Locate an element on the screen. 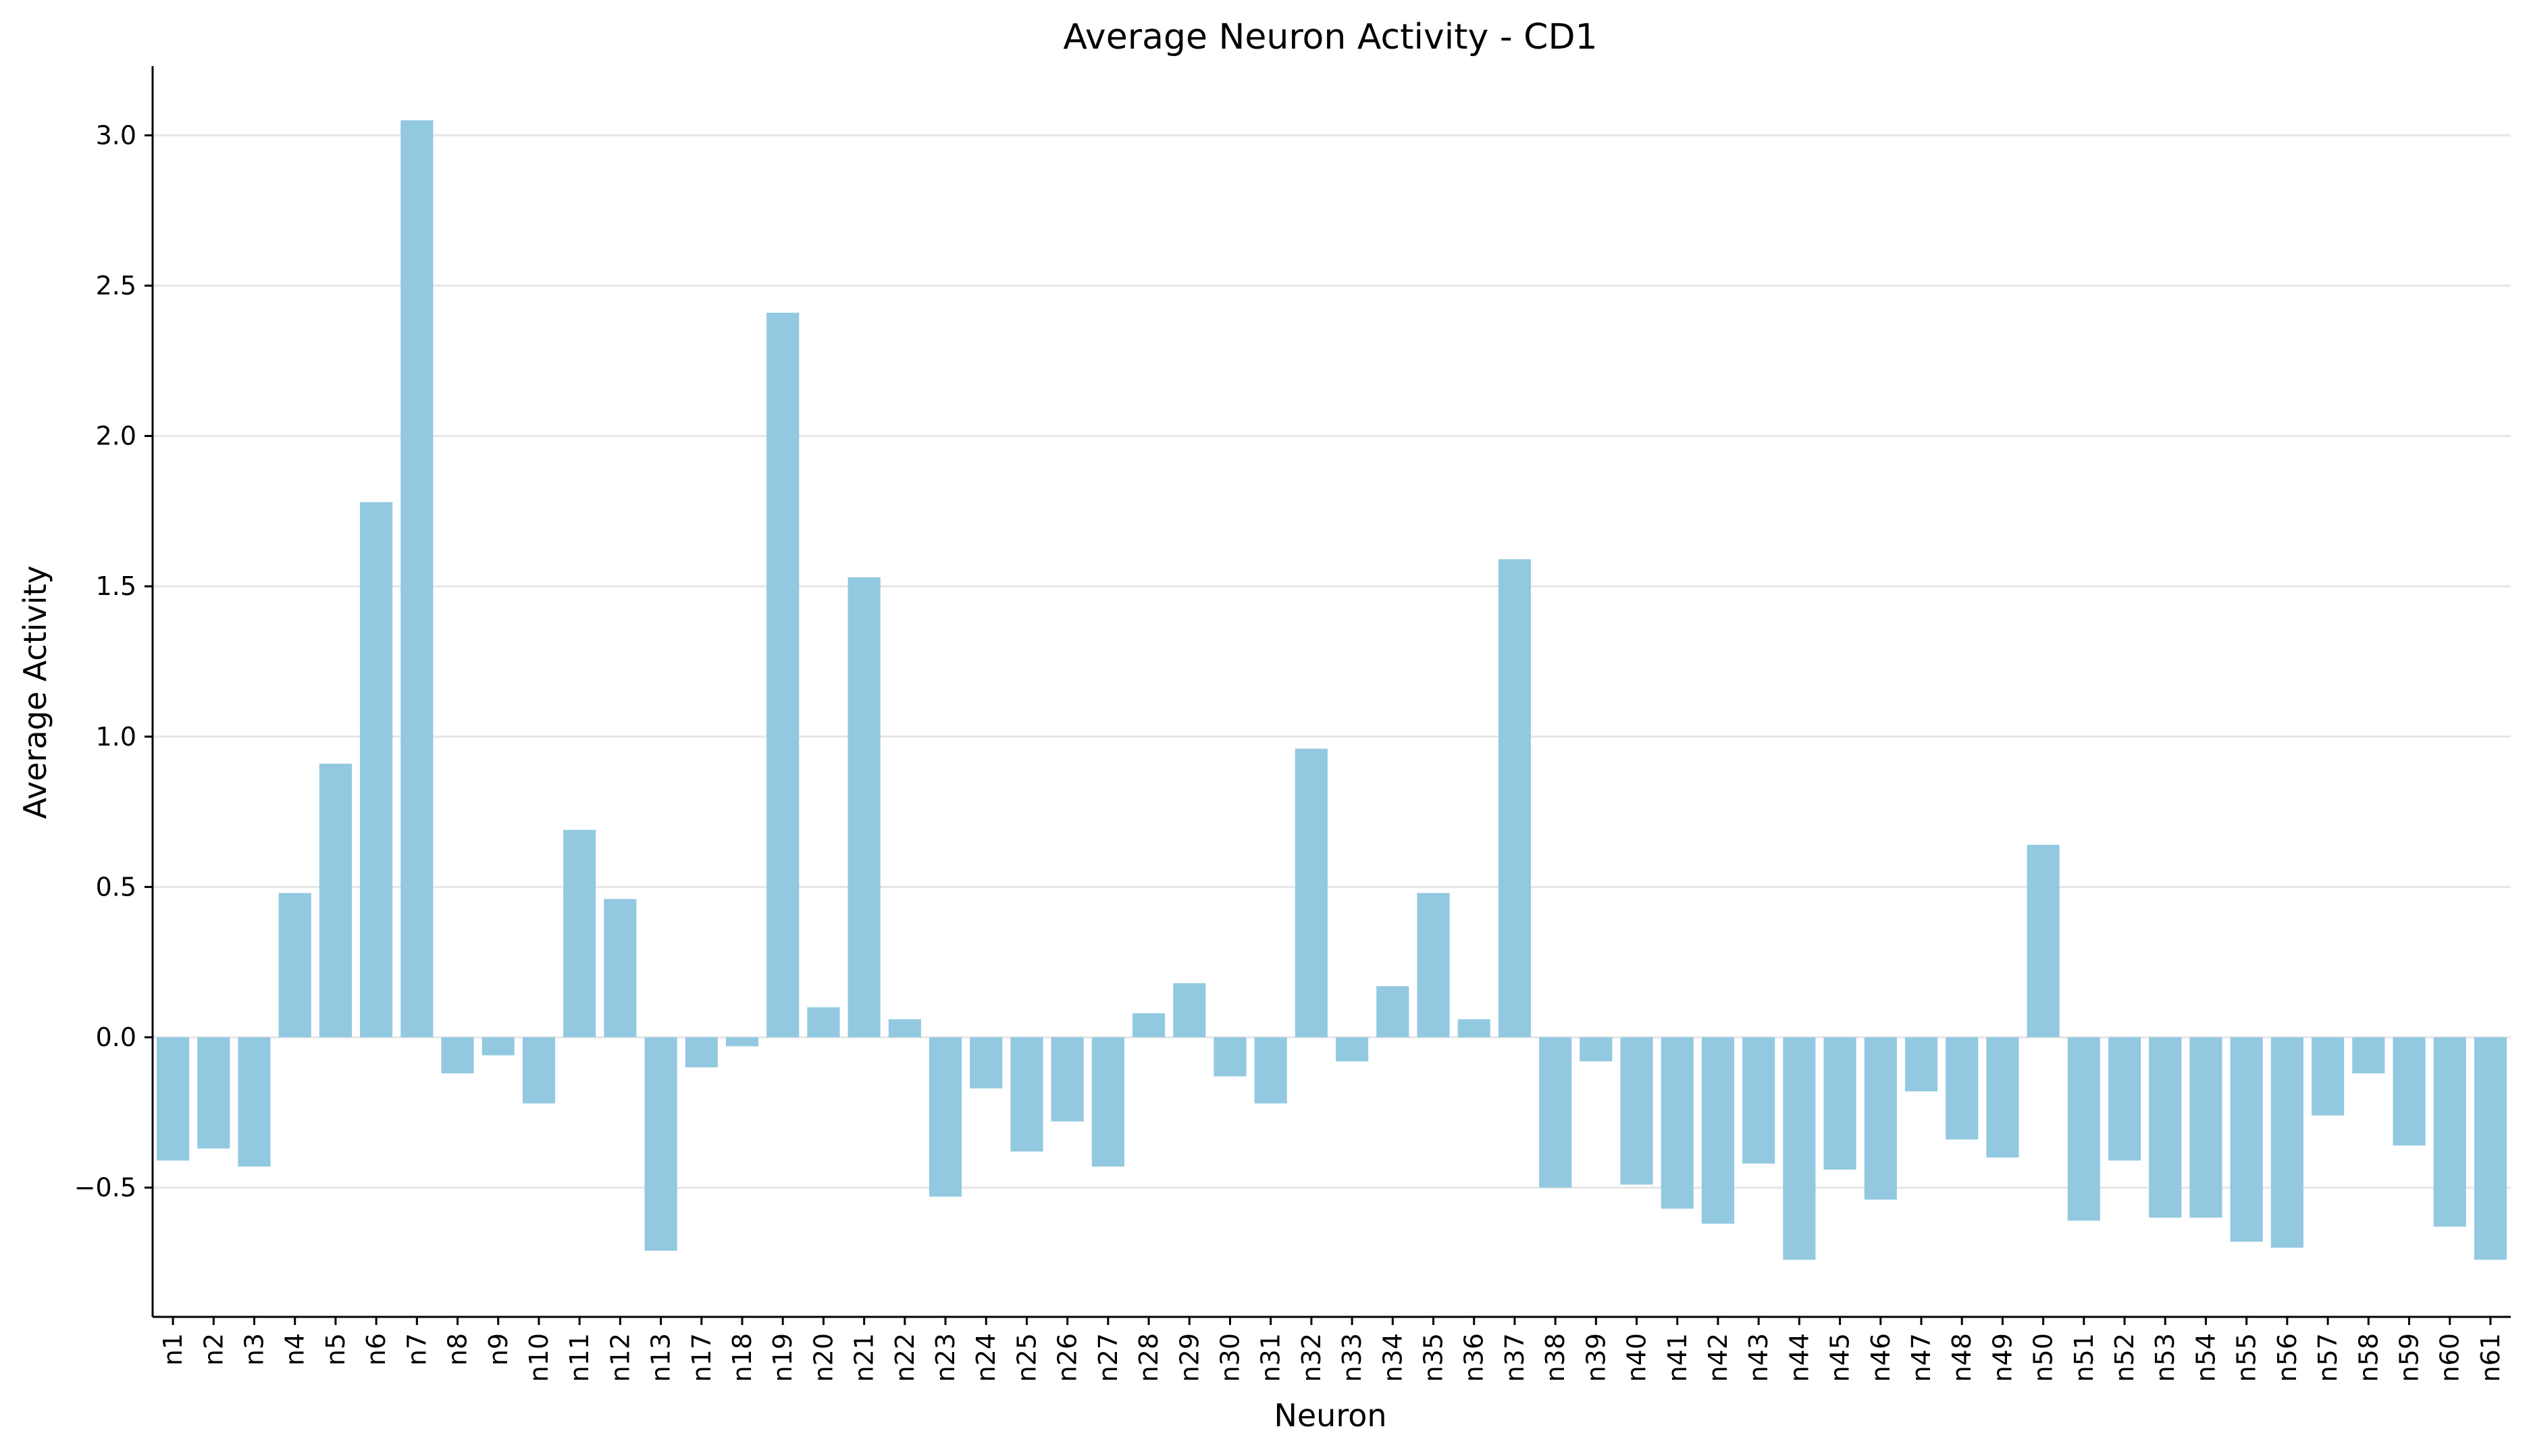  x-tick-label: n38 is located at coordinates (1555, 1358).